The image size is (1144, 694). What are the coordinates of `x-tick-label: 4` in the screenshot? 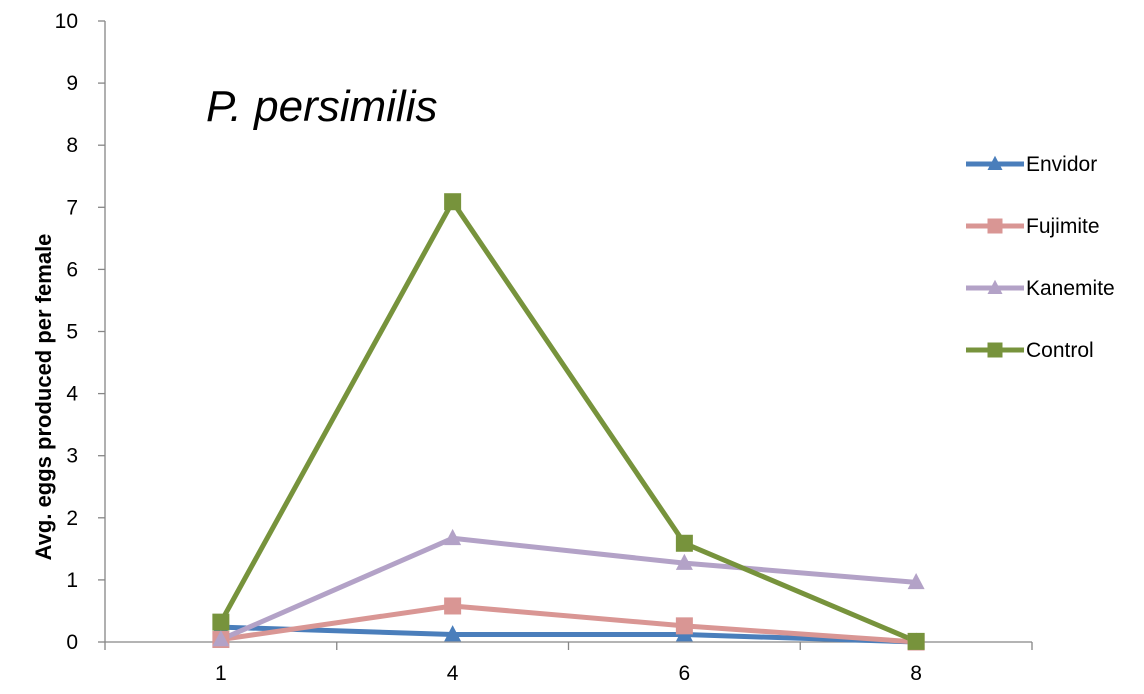 It's located at (453, 673).